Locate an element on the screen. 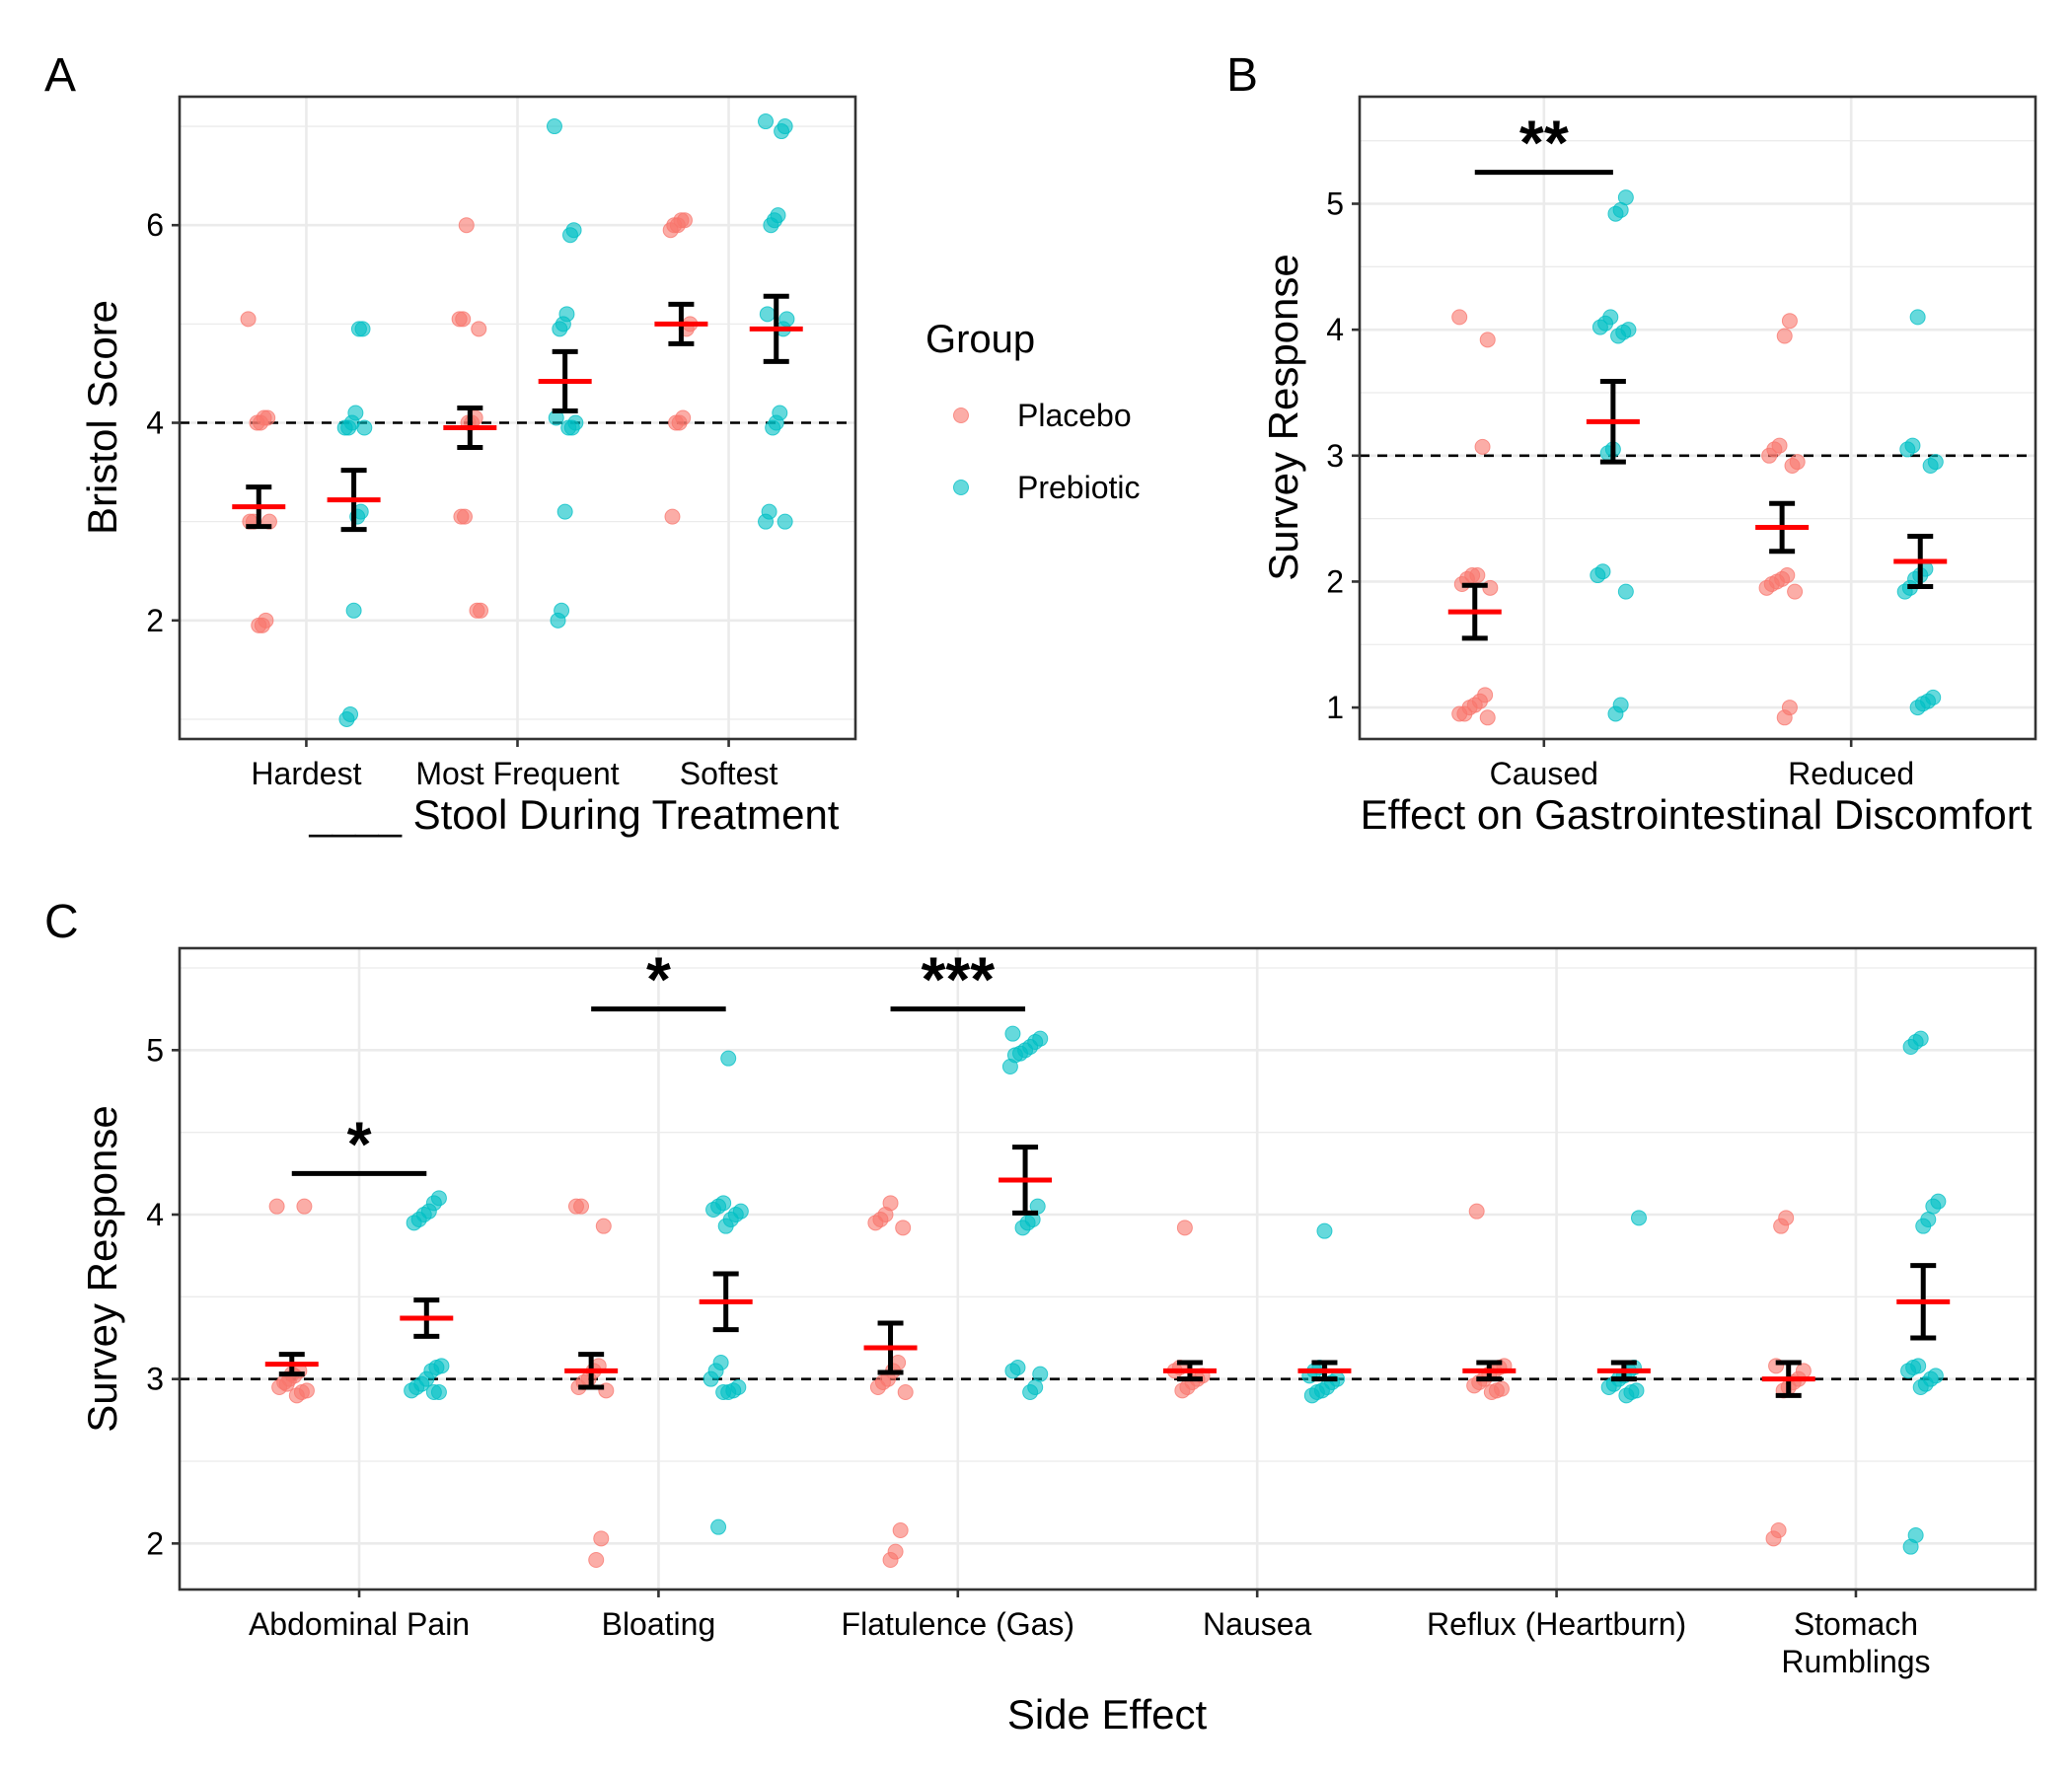 The image size is (2072, 1776). panel-letter: C is located at coordinates (62, 922).